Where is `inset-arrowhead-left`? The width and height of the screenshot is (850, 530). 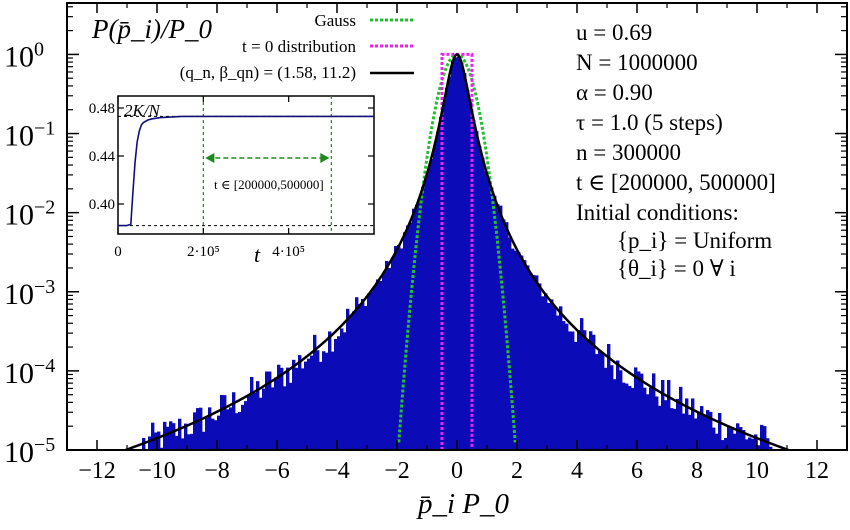
inset-arrowhead-left is located at coordinates (210, 158).